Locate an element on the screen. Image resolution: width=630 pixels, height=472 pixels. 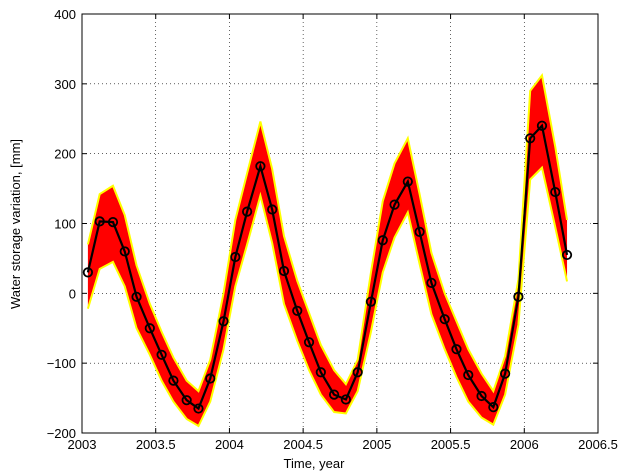
x-axis-label: Time, year is located at coordinates (315, 463).